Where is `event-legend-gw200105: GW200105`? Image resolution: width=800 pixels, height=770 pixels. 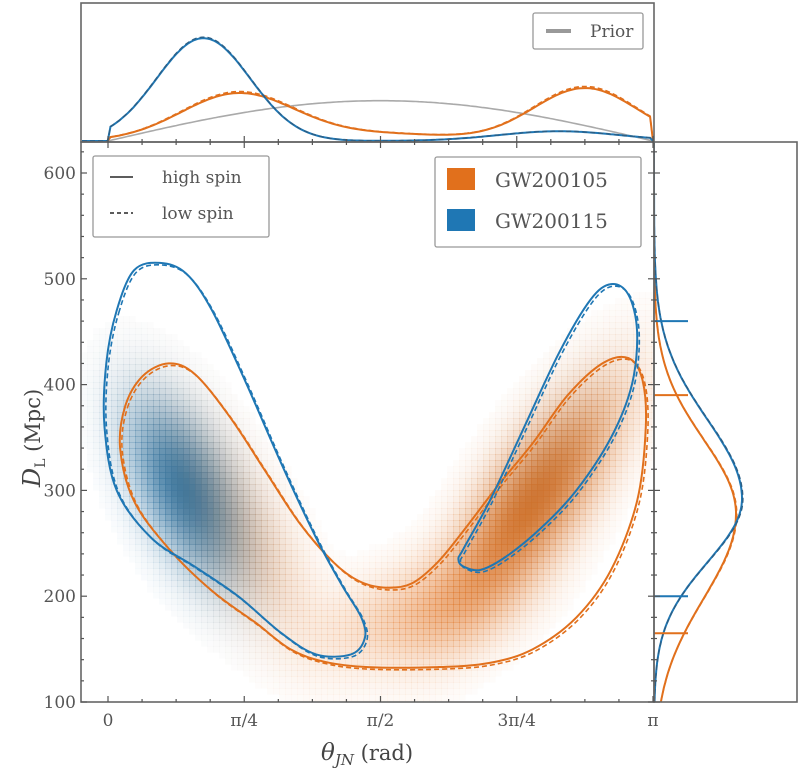
event-legend-gw200105: GW200105 is located at coordinates (551, 180).